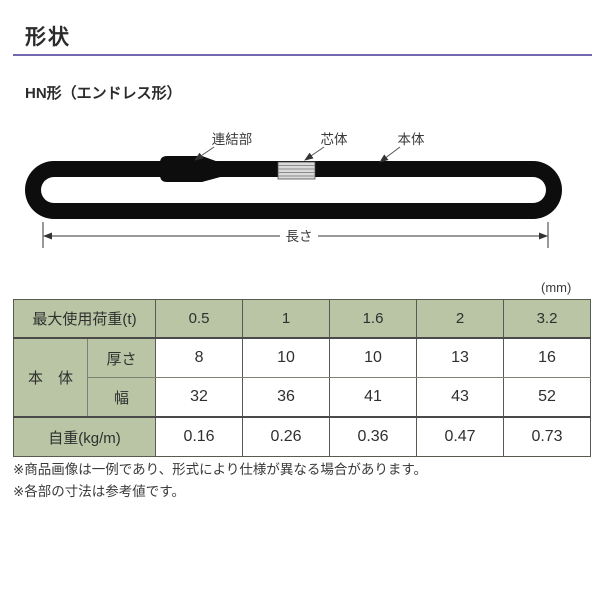  I want to click on width-value: 52, so click(547, 397).